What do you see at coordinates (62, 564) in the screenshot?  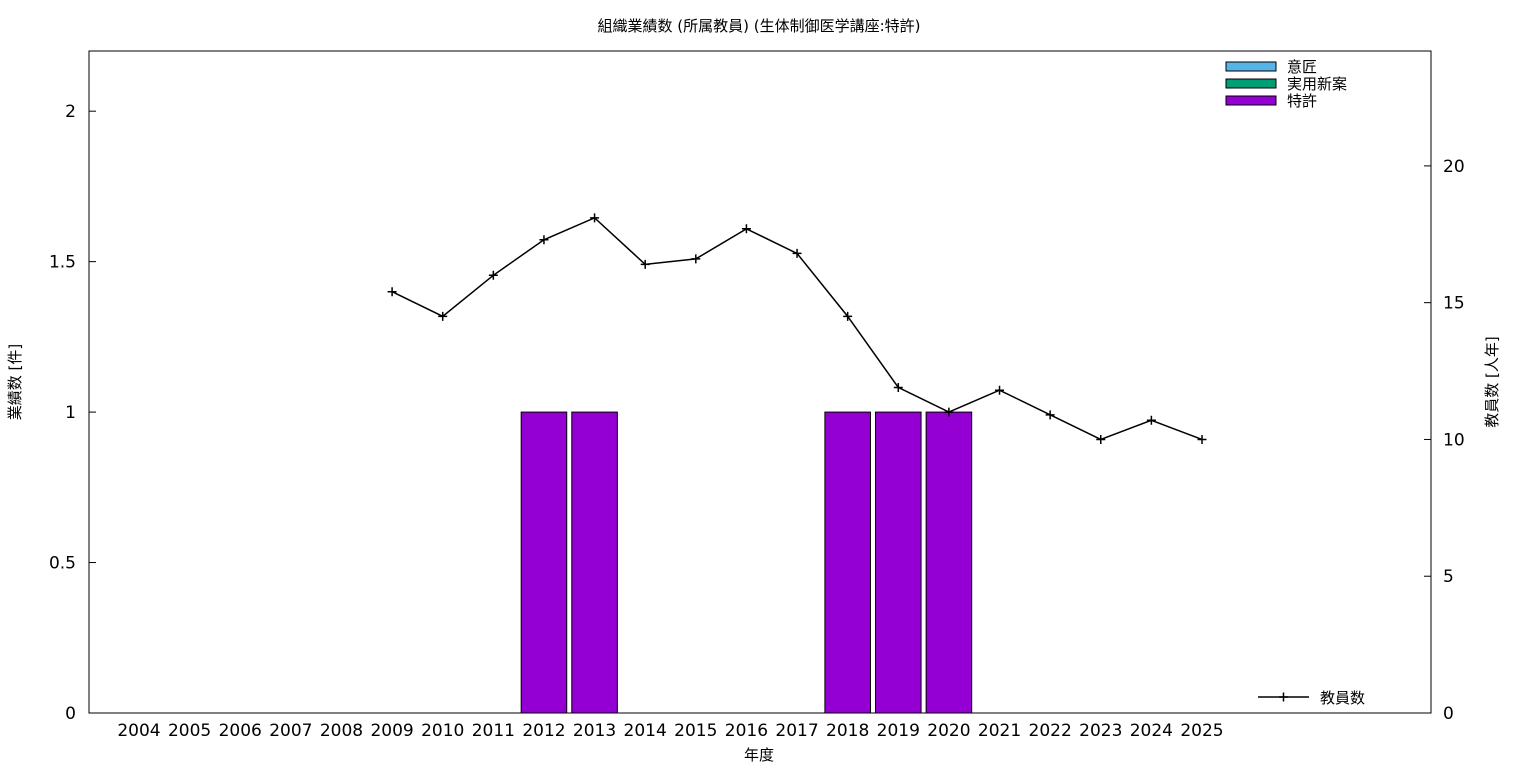 I see `y-tick-label: 0.5` at bounding box center [62, 564].